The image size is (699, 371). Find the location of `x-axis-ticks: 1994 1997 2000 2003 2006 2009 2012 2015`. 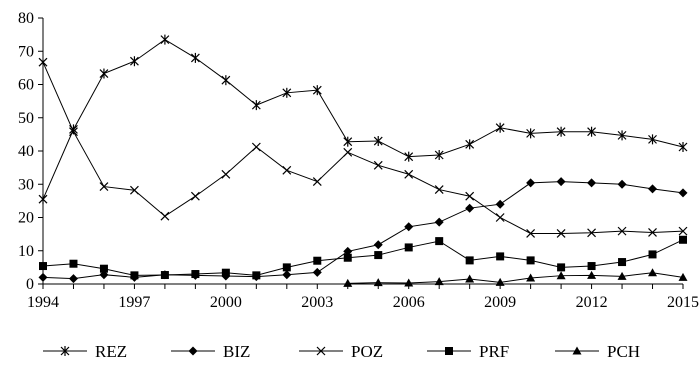

x-axis-ticks: 1994 1997 2000 2003 2006 2009 2012 2015 is located at coordinates (363, 297).